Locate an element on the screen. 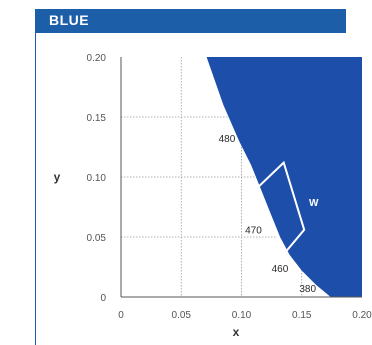  y-tick-label-2: 0.10 is located at coordinates (97, 178).